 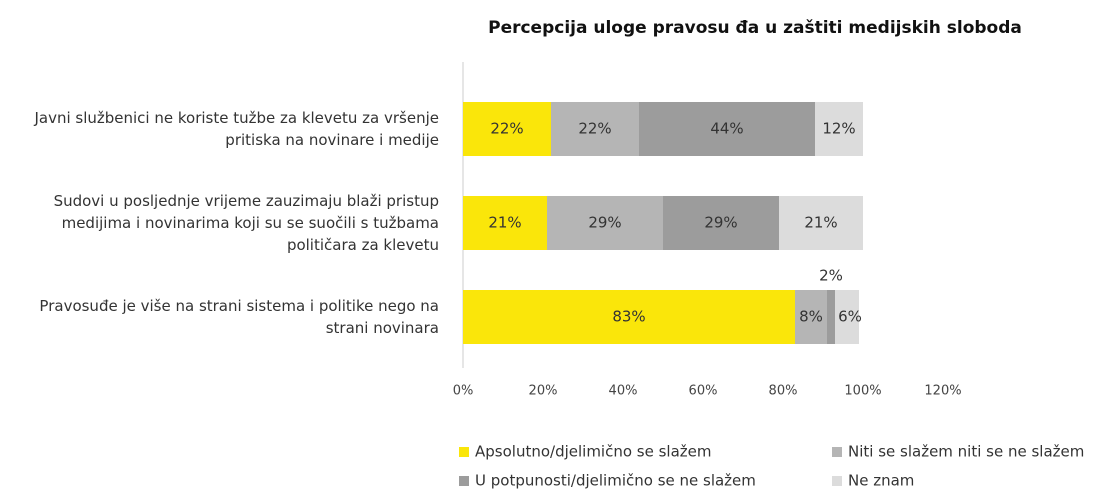 I want to click on x-tick-label: 40%, so click(x=623, y=391).